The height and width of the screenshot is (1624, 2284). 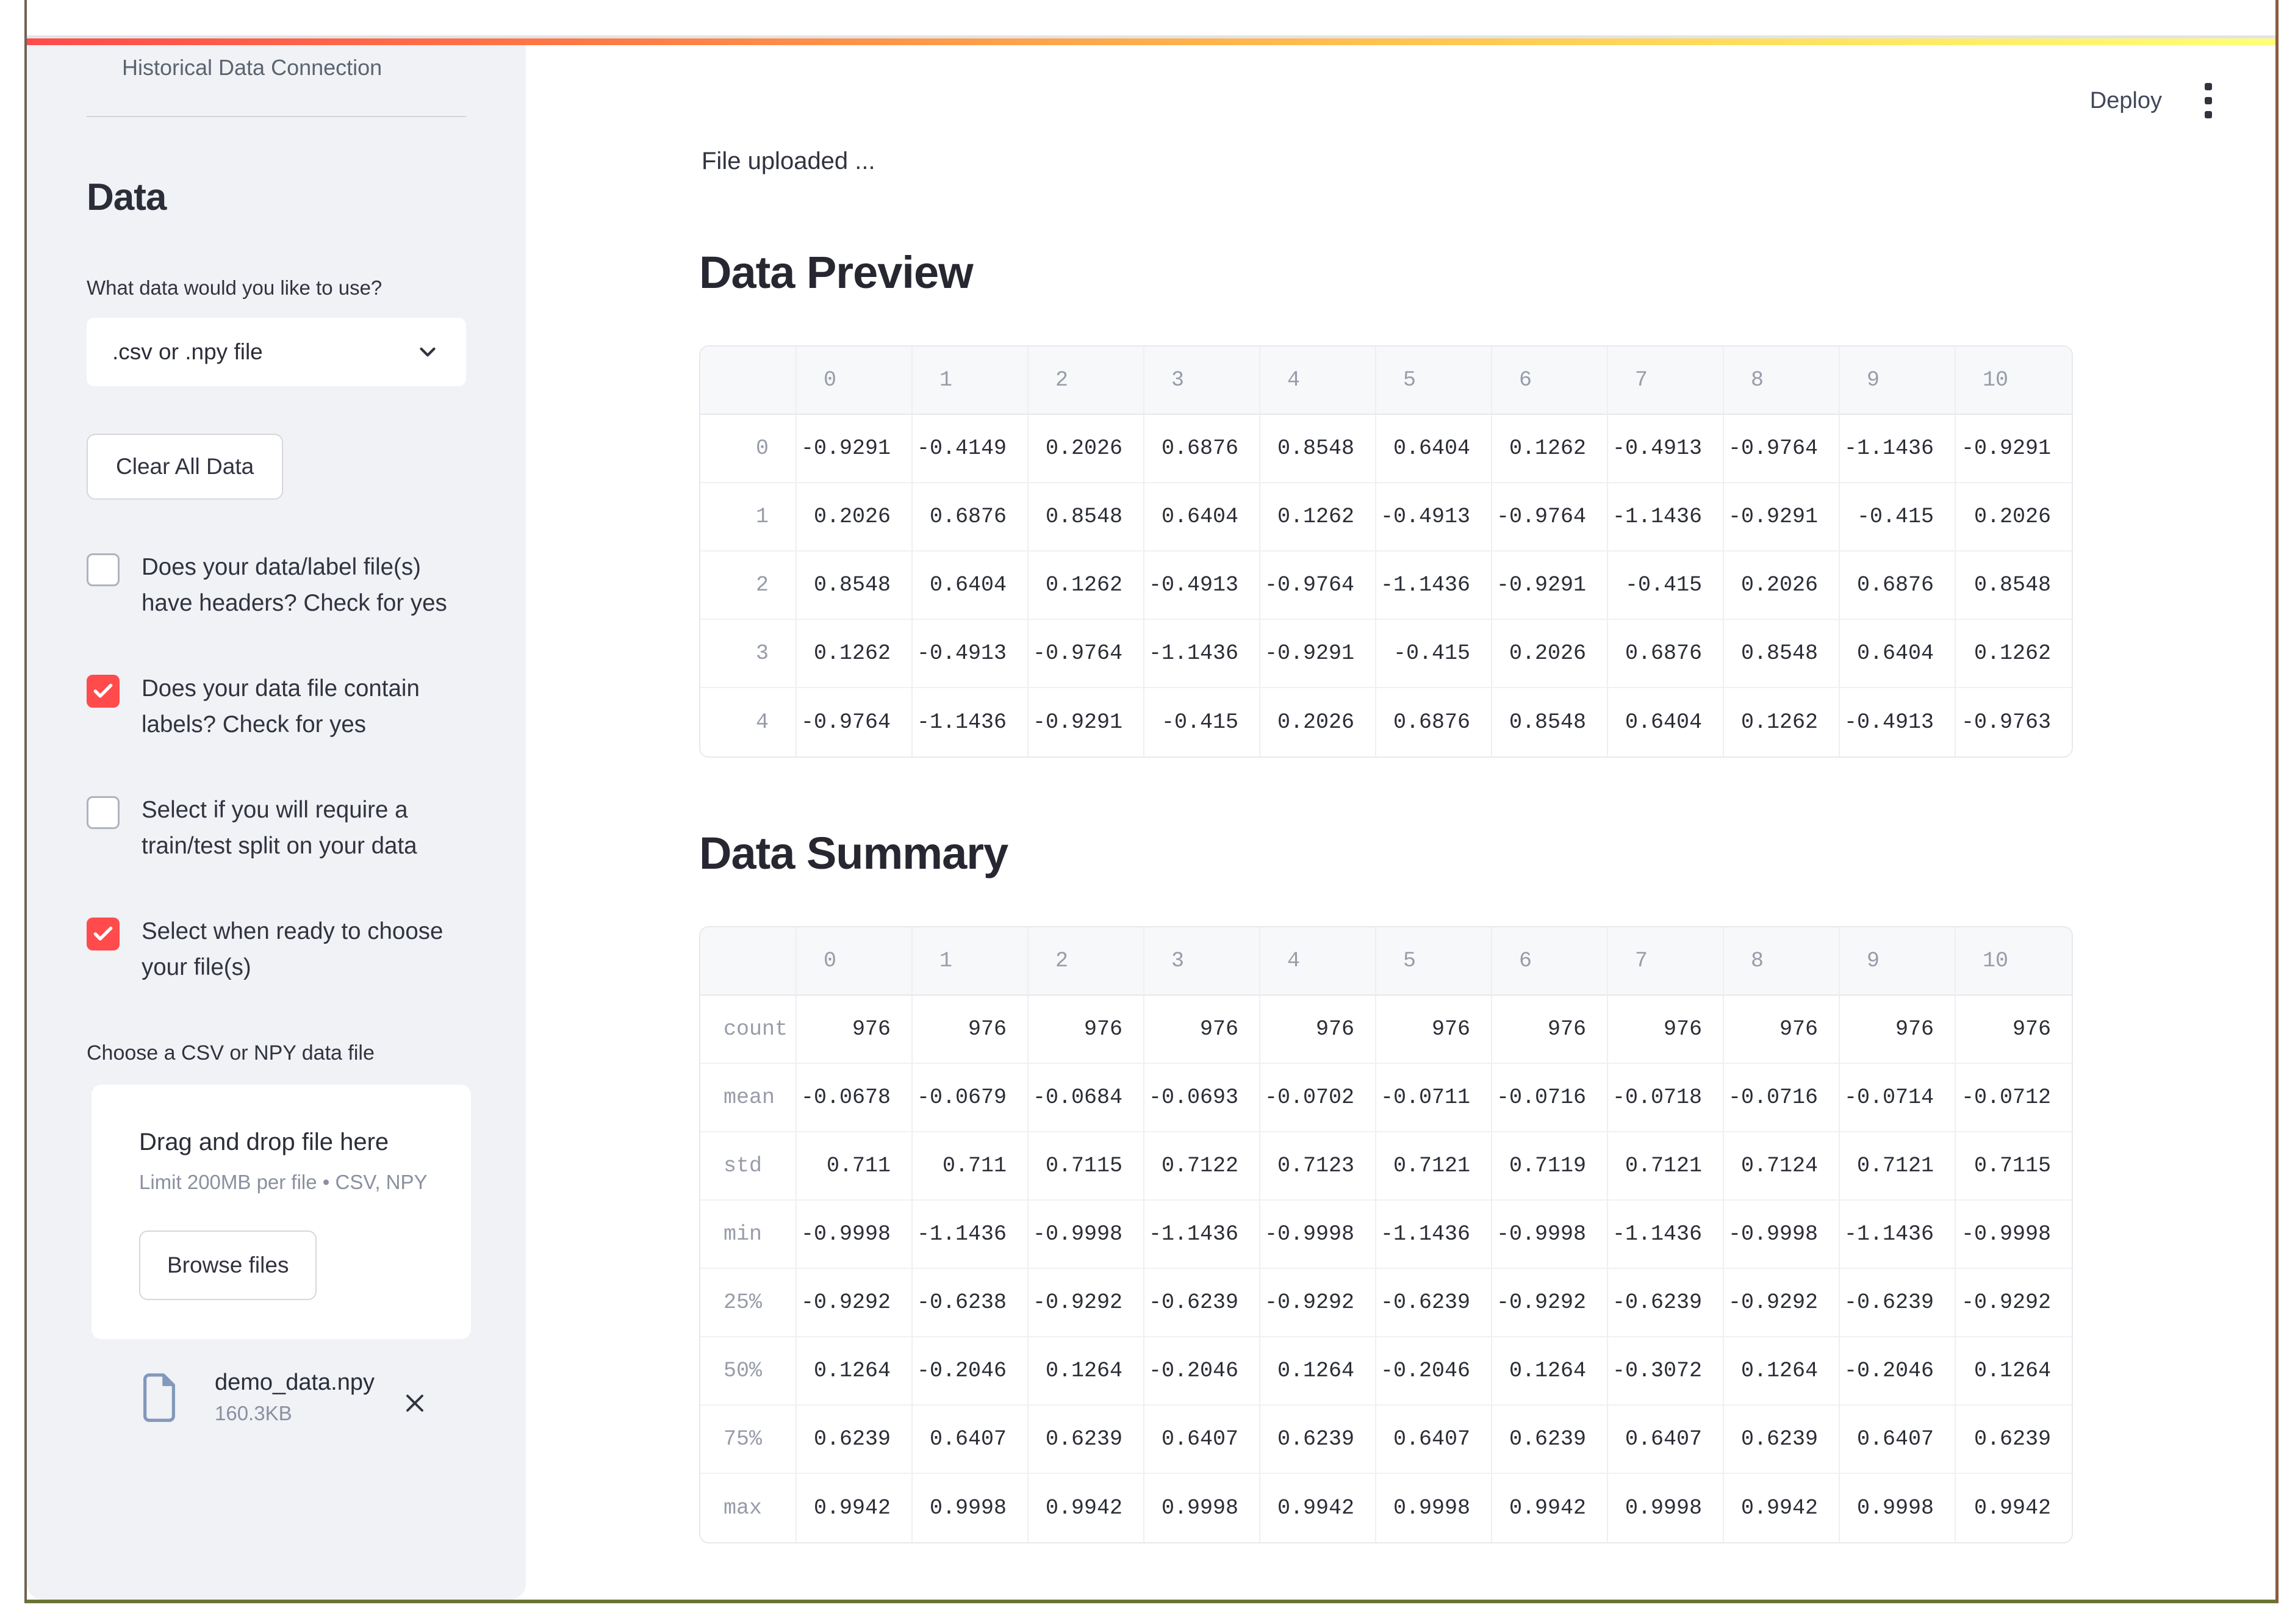 I want to click on row-index-cell: 75%, so click(x=749, y=1440).